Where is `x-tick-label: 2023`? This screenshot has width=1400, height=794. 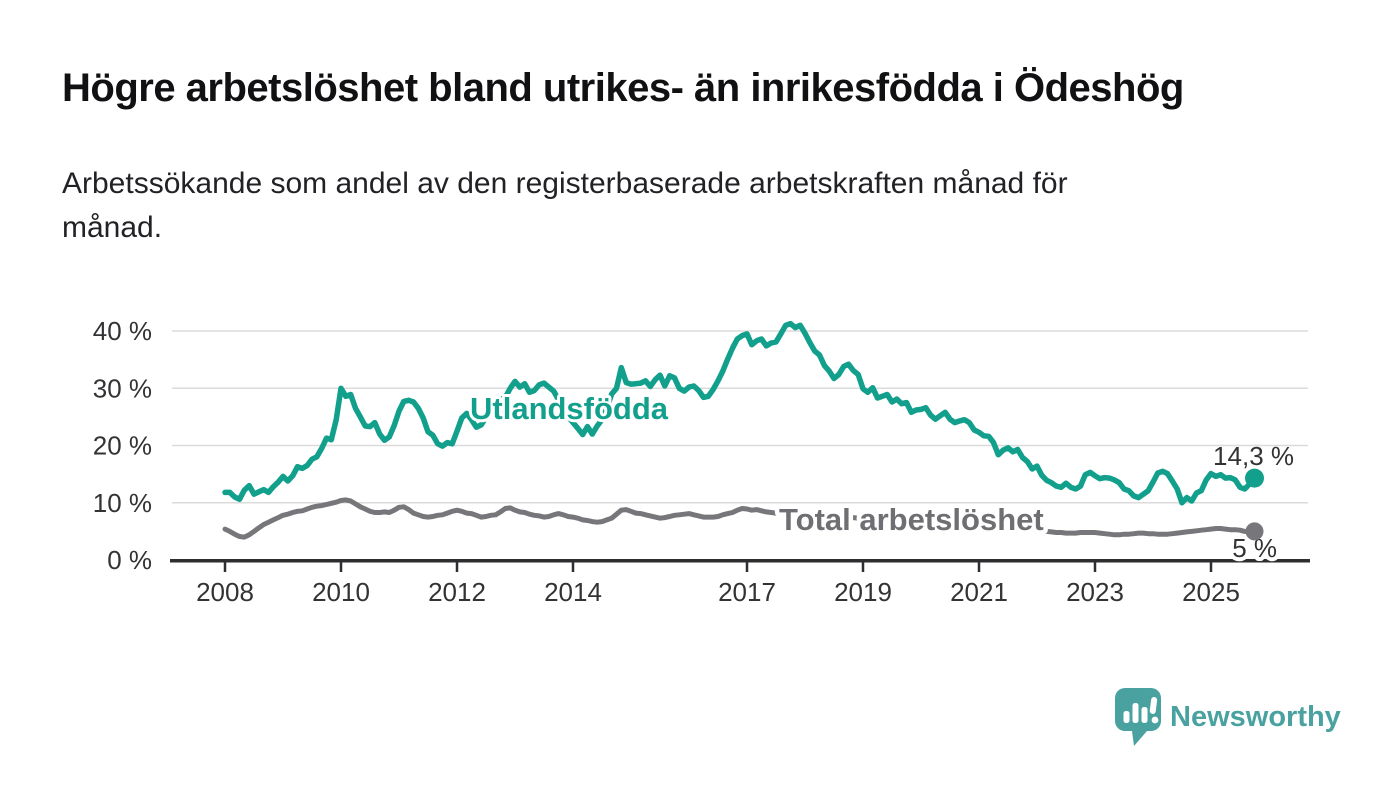
x-tick-label: 2023 is located at coordinates (1095, 592).